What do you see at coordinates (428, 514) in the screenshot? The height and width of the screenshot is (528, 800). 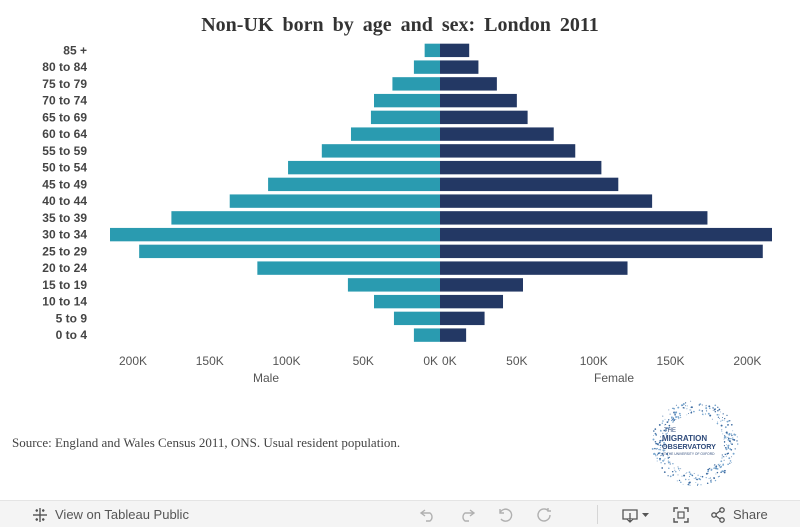 I see `undo-button` at bounding box center [428, 514].